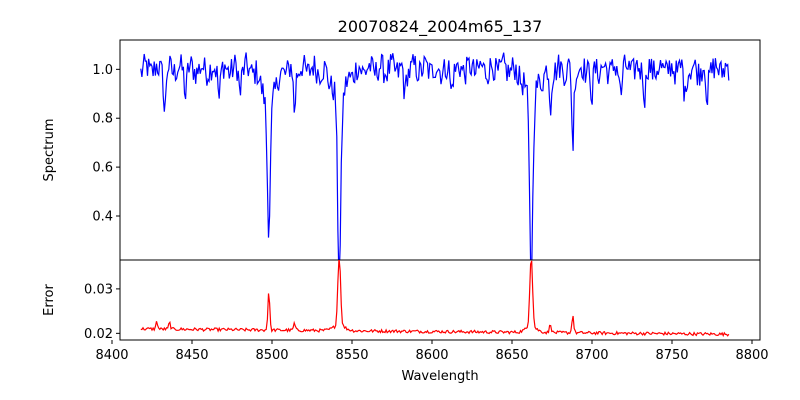  I want to click on spectrum-y-ticks: 0.4 0.6 0.8 1.0, so click(106, 144).